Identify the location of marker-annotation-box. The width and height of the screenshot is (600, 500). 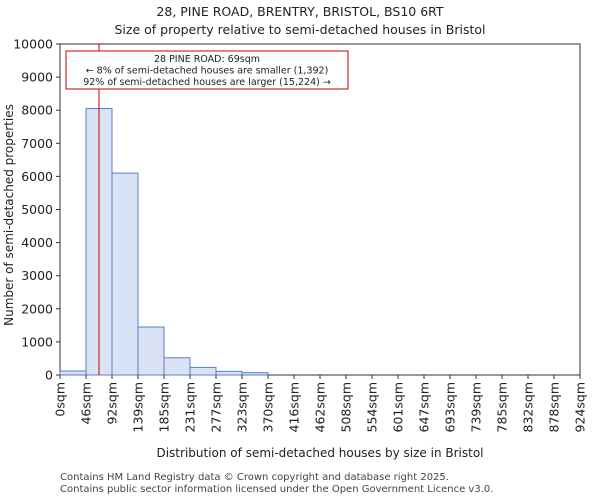
(207, 70).